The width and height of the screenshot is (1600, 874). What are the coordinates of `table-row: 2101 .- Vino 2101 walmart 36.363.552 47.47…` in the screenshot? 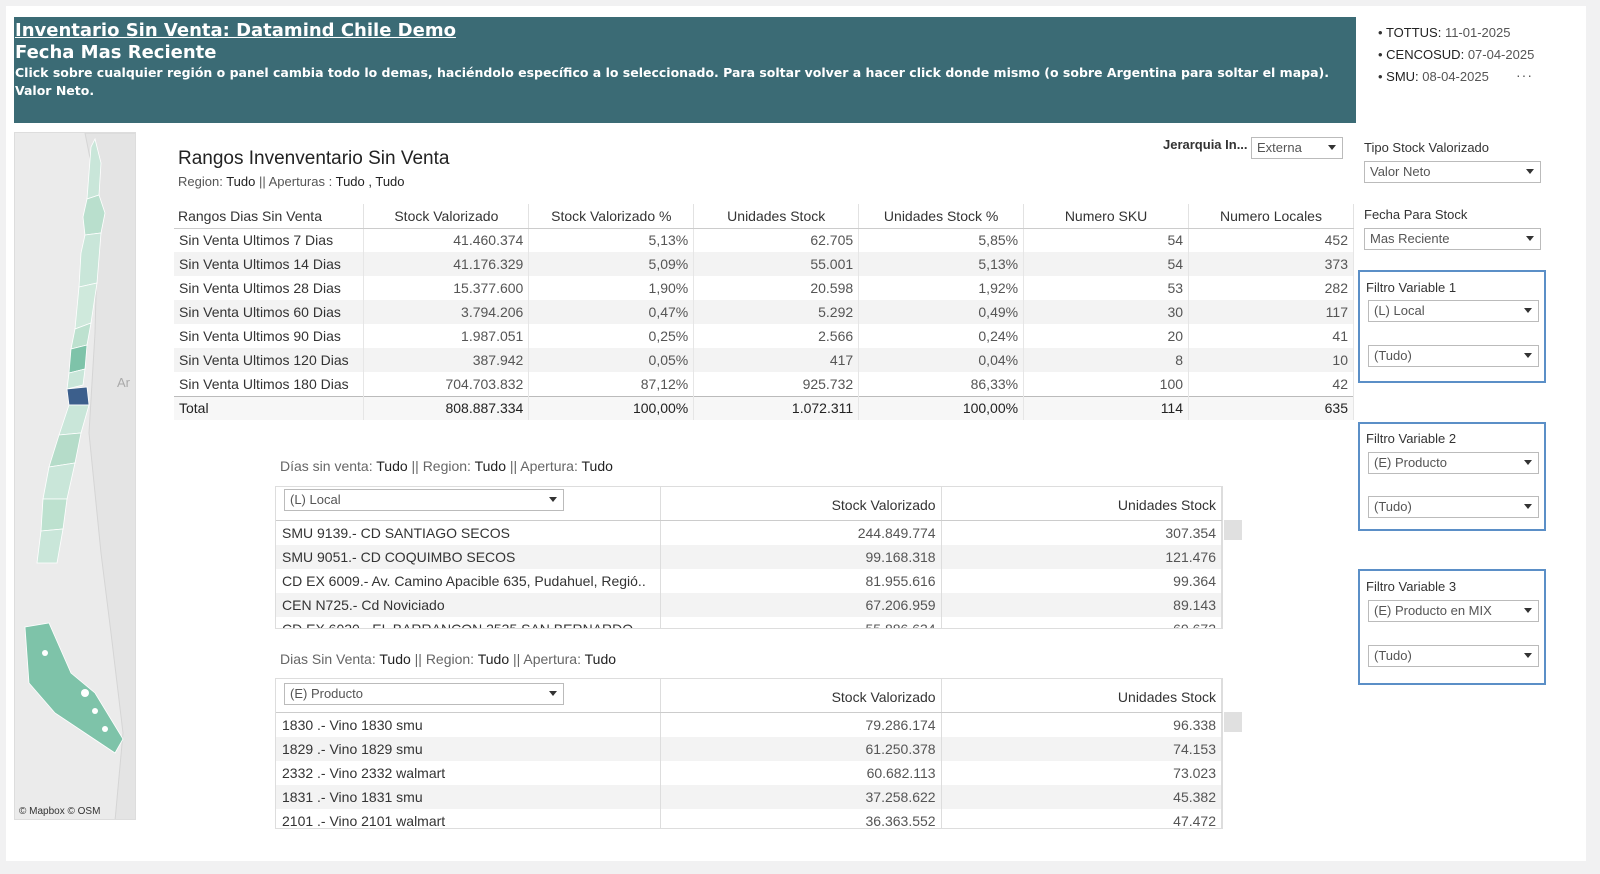 It's located at (749, 818).